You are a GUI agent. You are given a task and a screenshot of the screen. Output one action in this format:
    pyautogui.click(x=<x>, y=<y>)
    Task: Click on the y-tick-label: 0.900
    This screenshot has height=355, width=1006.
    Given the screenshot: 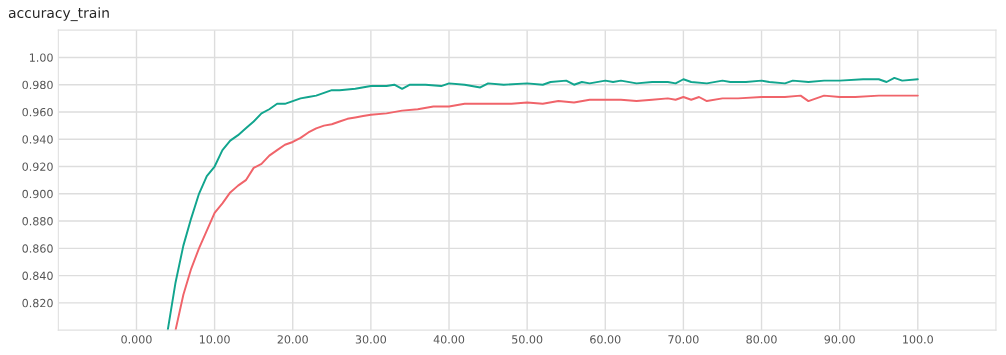 What is the action you would take?
    pyautogui.click(x=37, y=194)
    